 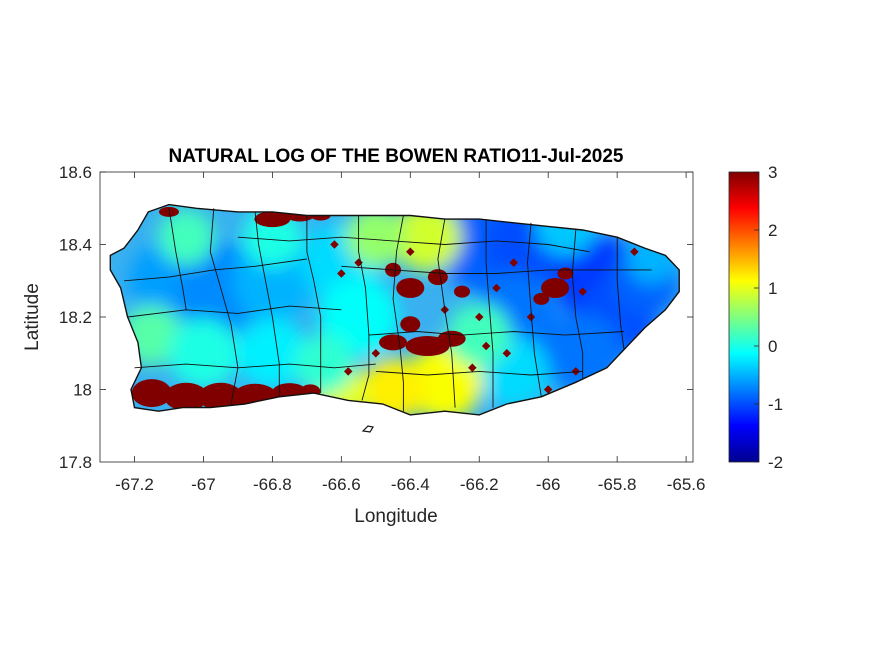 What do you see at coordinates (617, 484) in the screenshot?
I see `x-tick-label: -65.8` at bounding box center [617, 484].